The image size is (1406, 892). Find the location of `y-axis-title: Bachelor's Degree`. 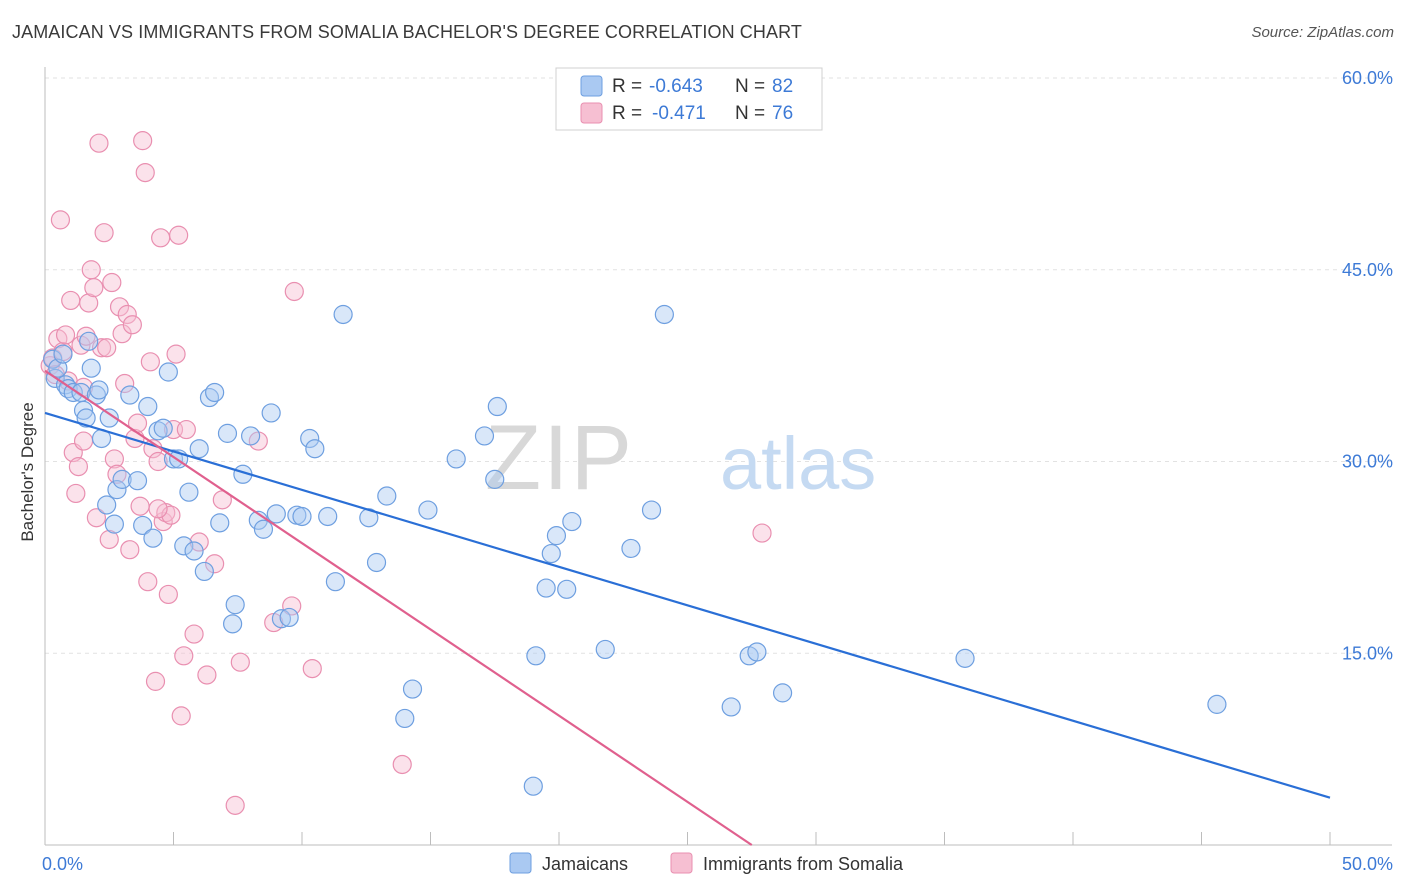

y-axis-title: Bachelor's Degree is located at coordinates (27, 471).